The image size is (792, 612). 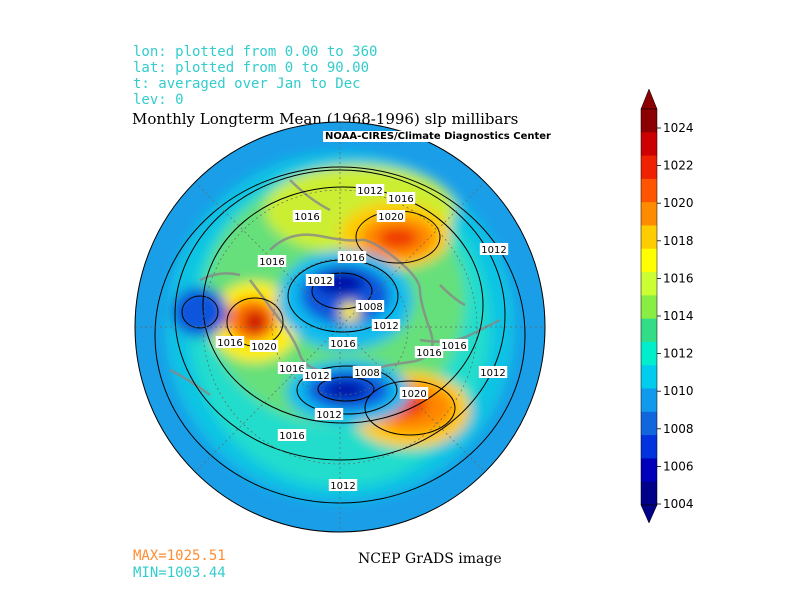 I want to click on min-value: MIN=1003.44, so click(x=179, y=573).